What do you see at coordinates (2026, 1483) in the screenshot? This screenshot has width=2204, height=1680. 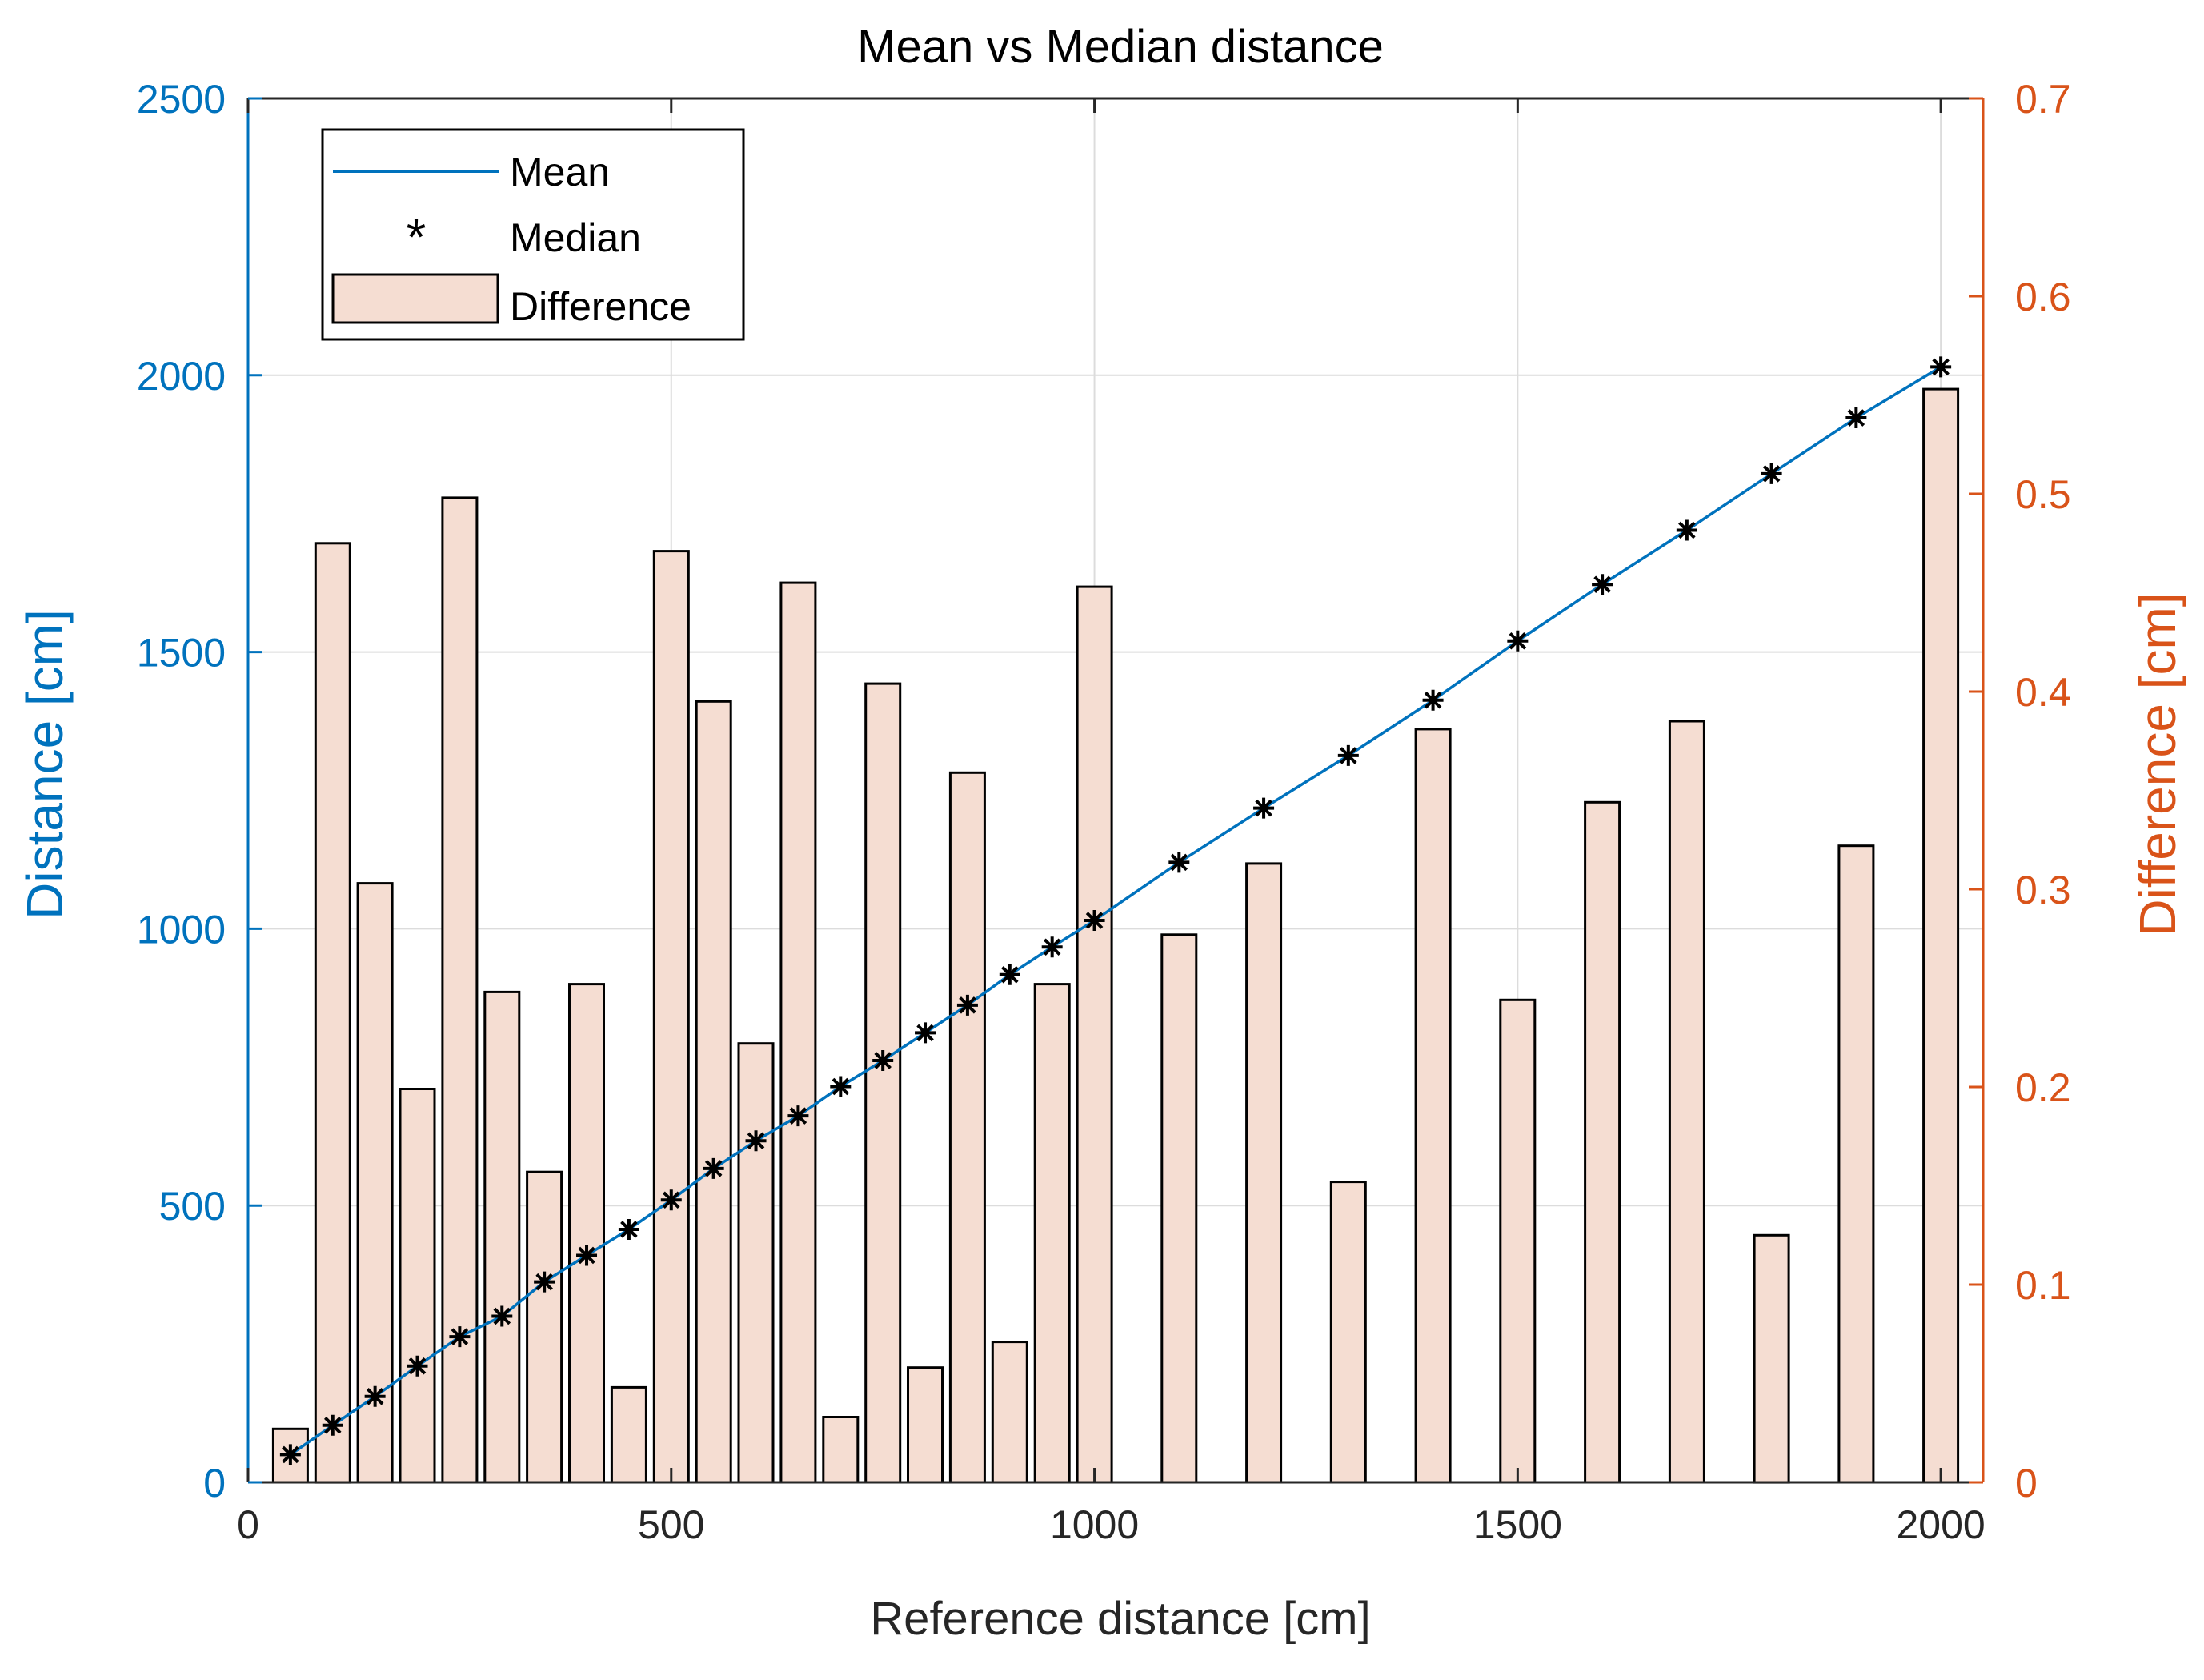 I see `y-right-tick-label-0: 0` at bounding box center [2026, 1483].